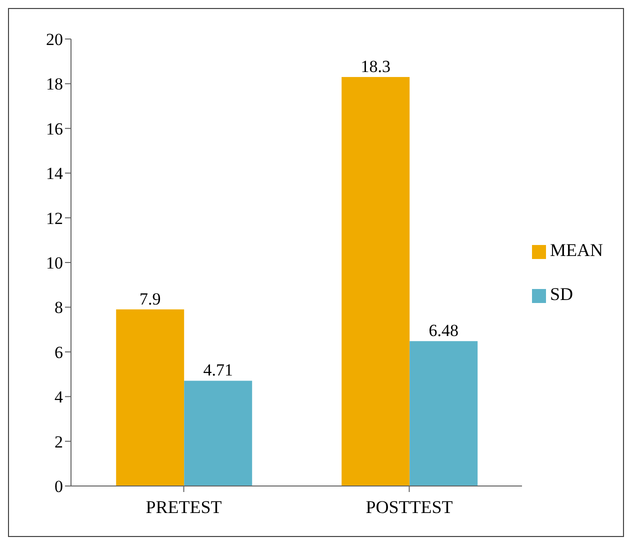 Image resolution: width=632 pixels, height=547 pixels. I want to click on y-tick-label: 10, so click(54, 263).